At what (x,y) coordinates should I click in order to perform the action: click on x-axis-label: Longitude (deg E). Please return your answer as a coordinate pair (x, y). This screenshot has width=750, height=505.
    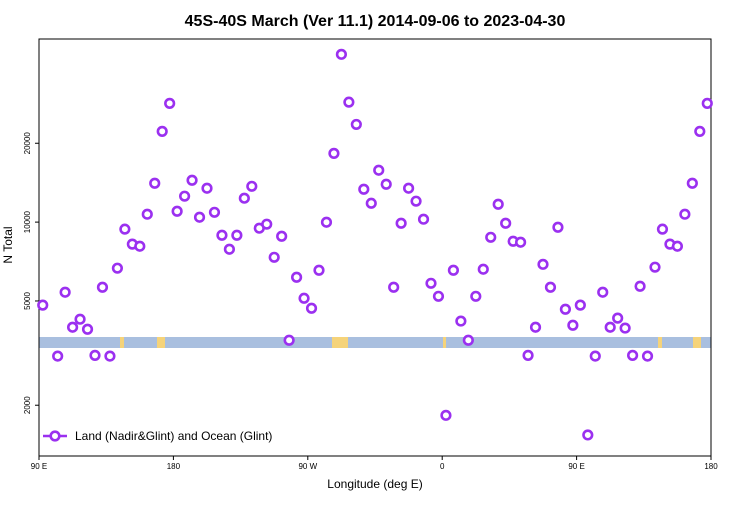
    Looking at the image, I should click on (374, 484).